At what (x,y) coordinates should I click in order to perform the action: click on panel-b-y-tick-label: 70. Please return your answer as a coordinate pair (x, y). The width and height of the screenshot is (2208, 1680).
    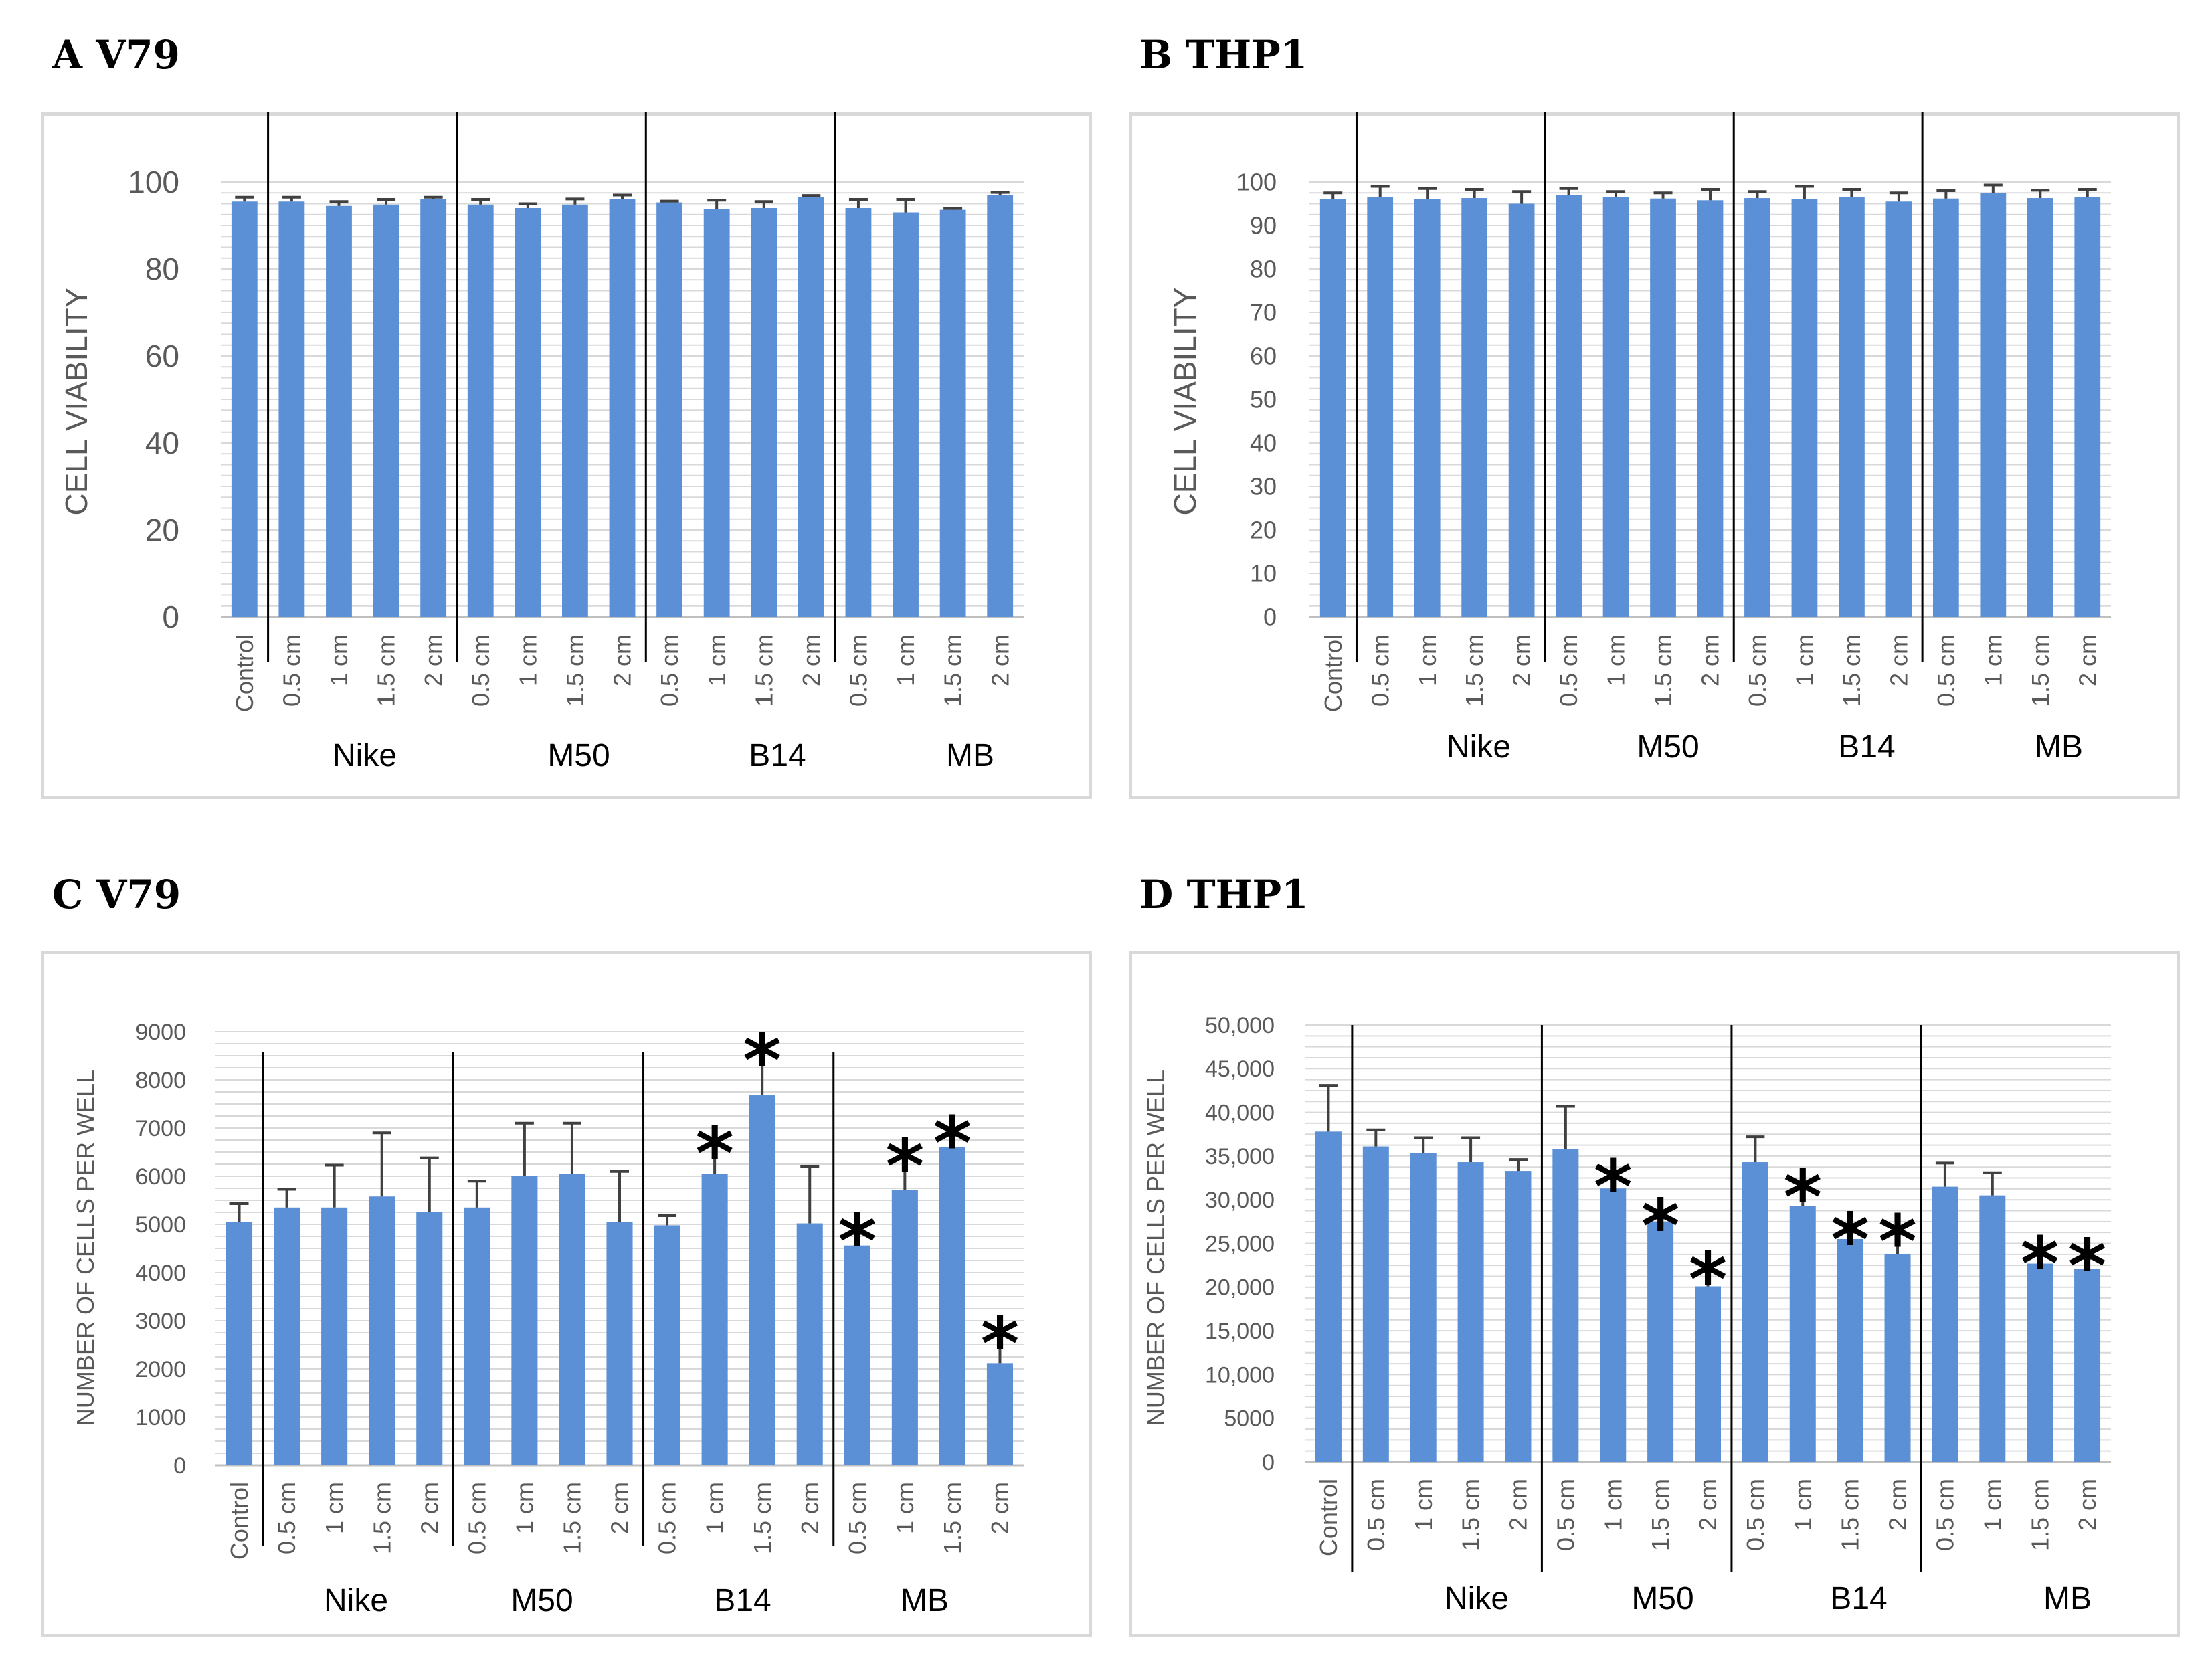
    Looking at the image, I should click on (1263, 312).